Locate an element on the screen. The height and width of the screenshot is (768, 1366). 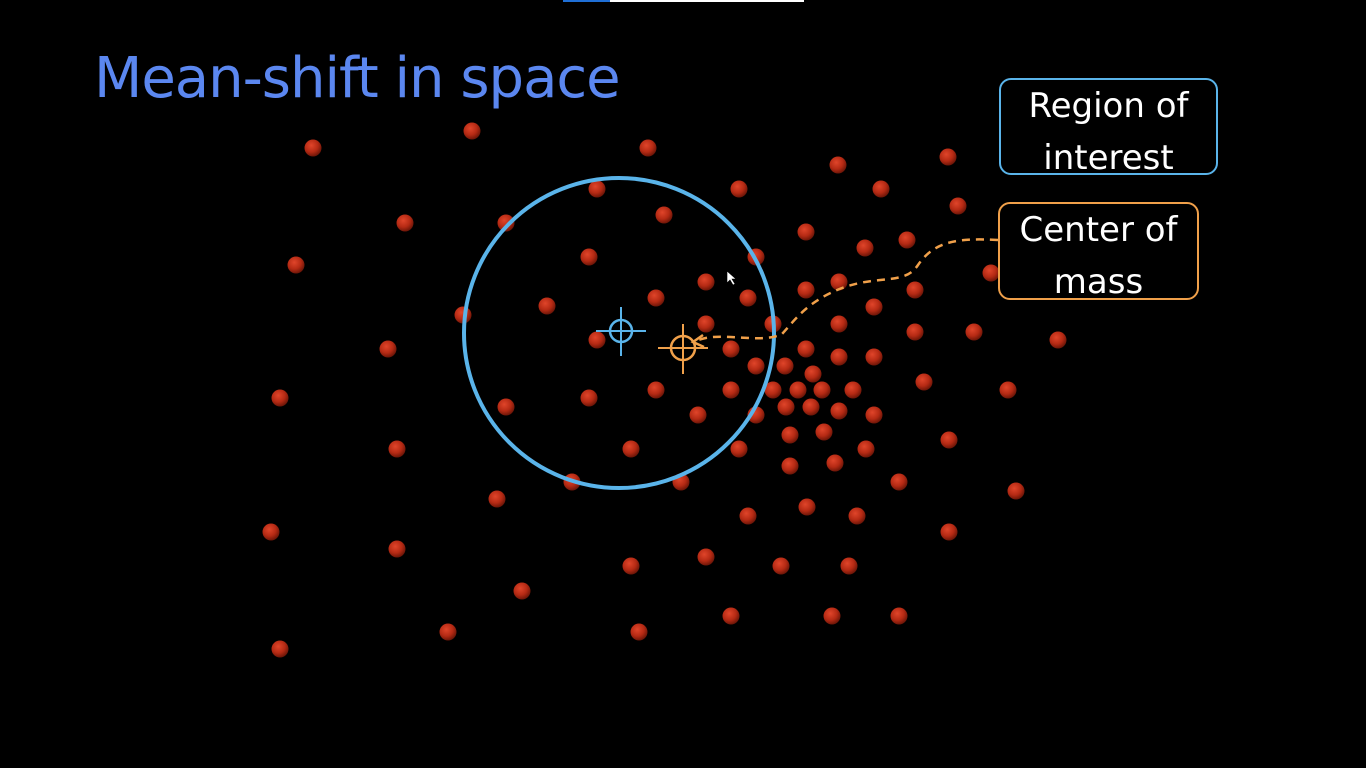
roi-center-crosshair-icon is located at coordinates (621, 331).